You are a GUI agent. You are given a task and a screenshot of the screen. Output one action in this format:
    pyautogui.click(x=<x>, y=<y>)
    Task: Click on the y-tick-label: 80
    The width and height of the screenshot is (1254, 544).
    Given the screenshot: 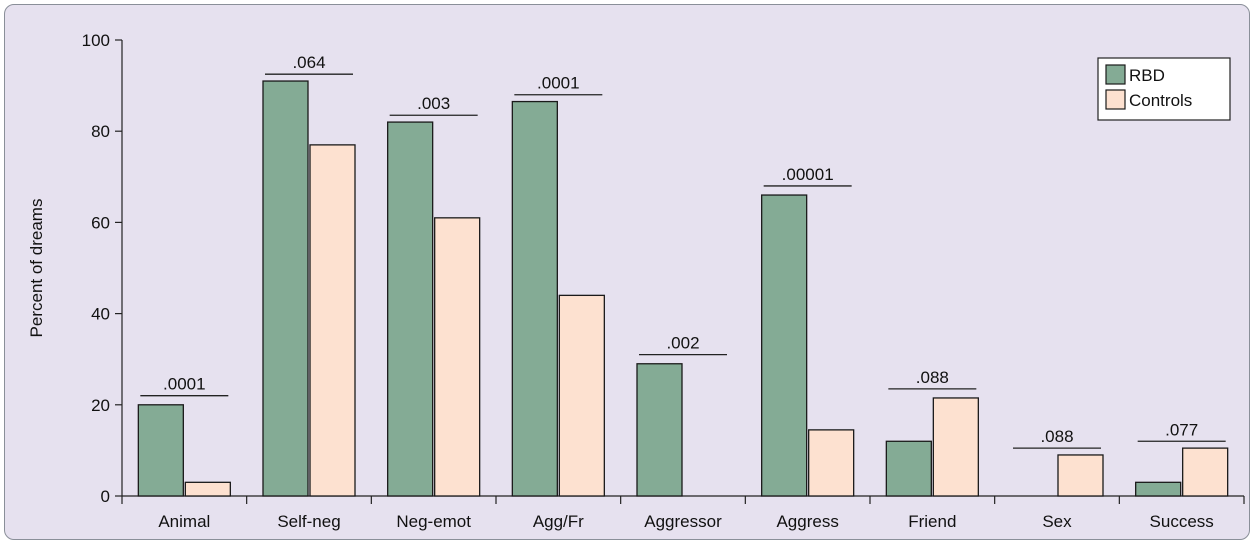 What is the action you would take?
    pyautogui.click(x=100, y=131)
    